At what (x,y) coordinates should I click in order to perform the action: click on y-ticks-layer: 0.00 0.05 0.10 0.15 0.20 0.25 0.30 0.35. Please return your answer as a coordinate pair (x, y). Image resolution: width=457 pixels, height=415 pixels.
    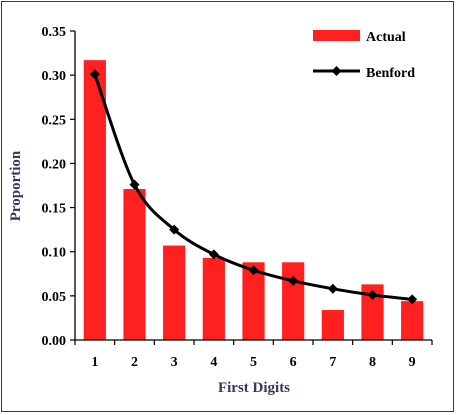
    Looking at the image, I should click on (58, 187).